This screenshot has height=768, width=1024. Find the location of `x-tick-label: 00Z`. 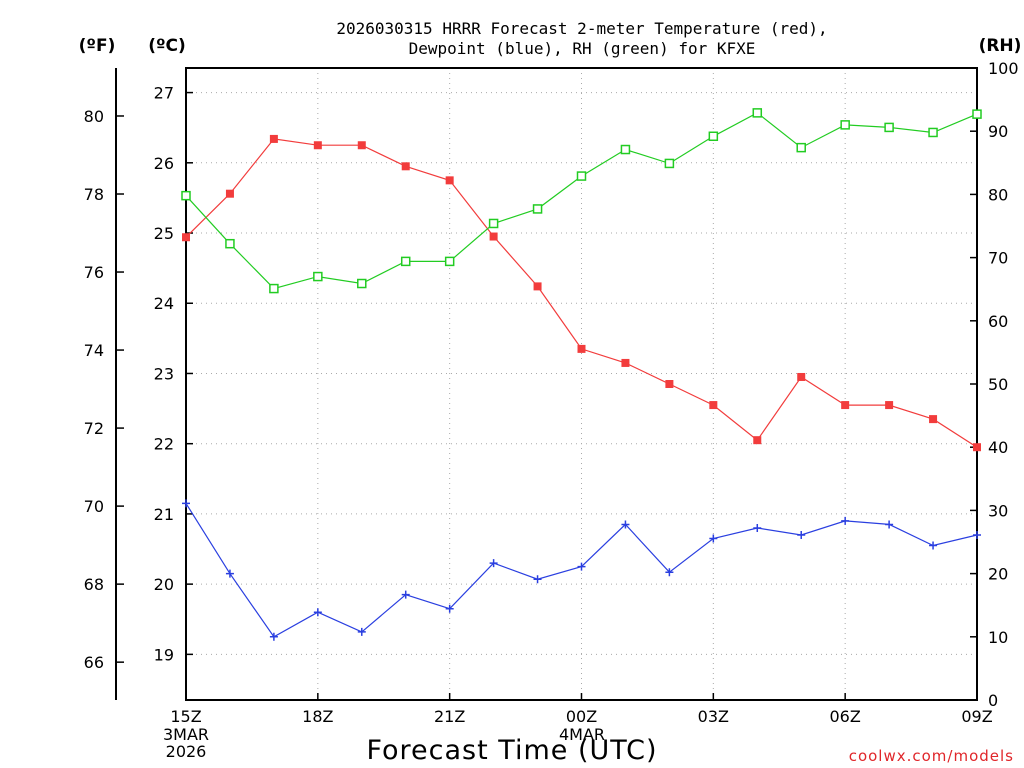

x-tick-label: 00Z is located at coordinates (581, 716).